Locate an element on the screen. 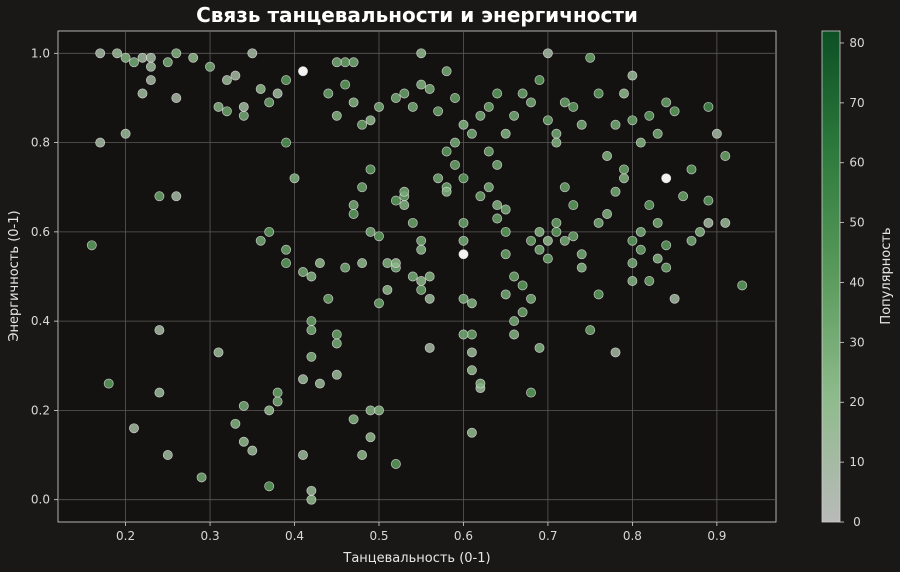  colorbar-tick-label: 30 is located at coordinates (856, 342).